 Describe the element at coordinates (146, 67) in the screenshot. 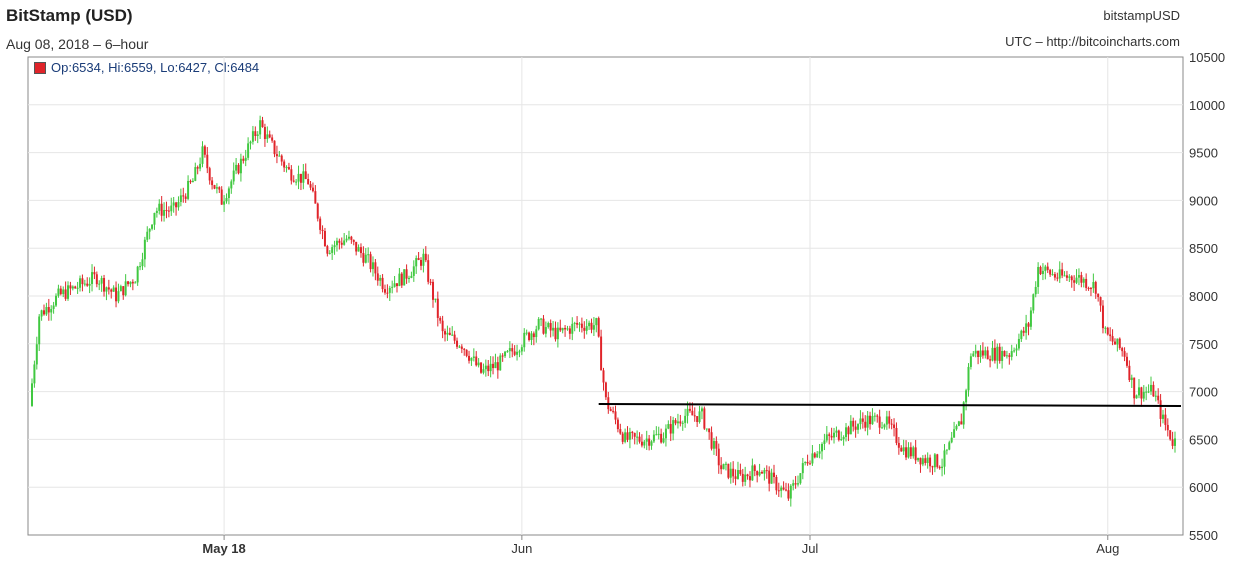

I see `ohlc-legend: Op:6534, Hi:6559, Lo:6427, Cl:6484` at that location.